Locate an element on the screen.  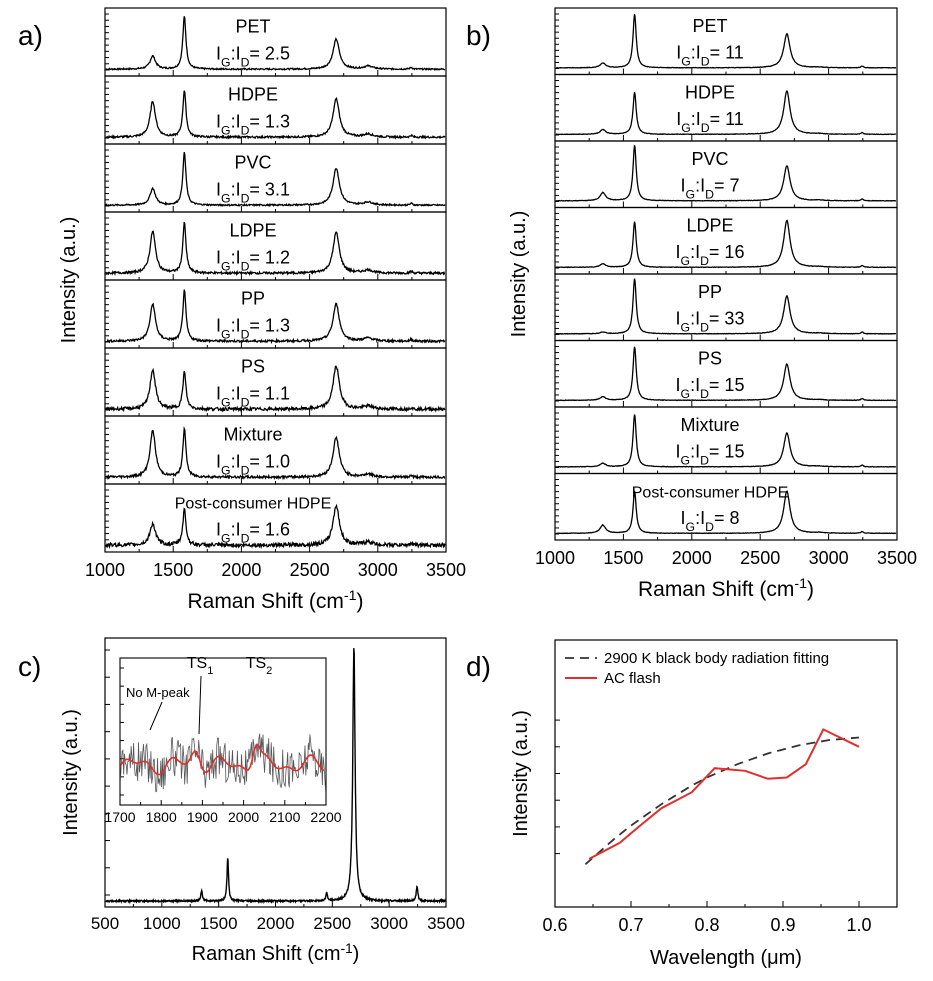
x-tick-label: 0.7 is located at coordinates (630, 925).